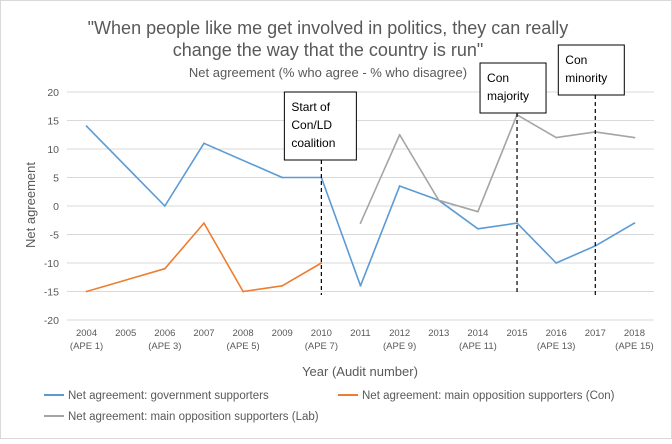  What do you see at coordinates (86, 333) in the screenshot?
I see `x-tick-label: 2004` at bounding box center [86, 333].